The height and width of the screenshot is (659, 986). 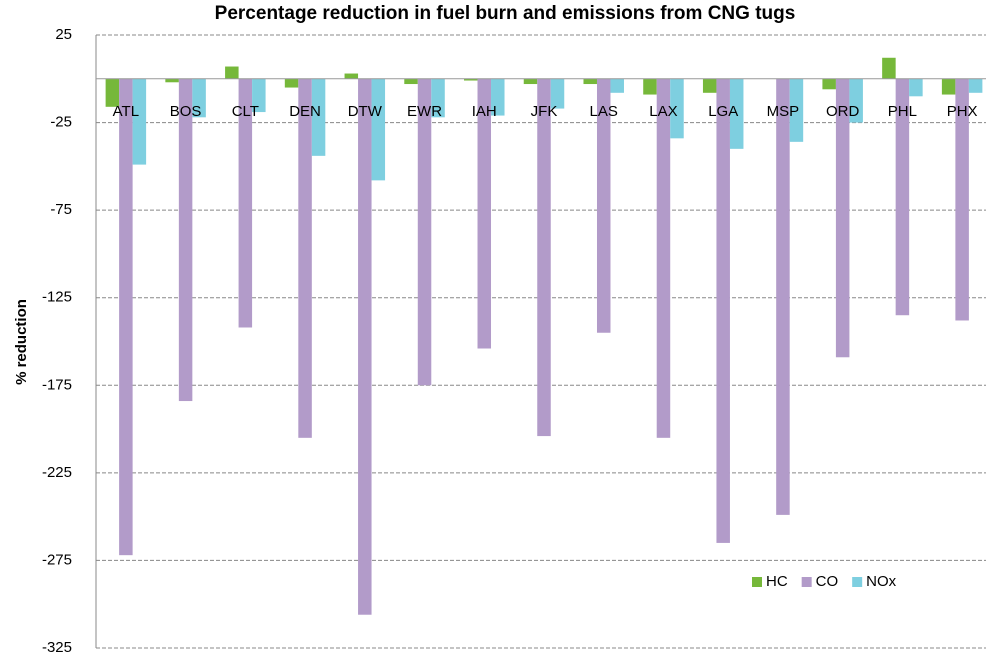 I want to click on x-tick-label: CLT, so click(x=245, y=111).